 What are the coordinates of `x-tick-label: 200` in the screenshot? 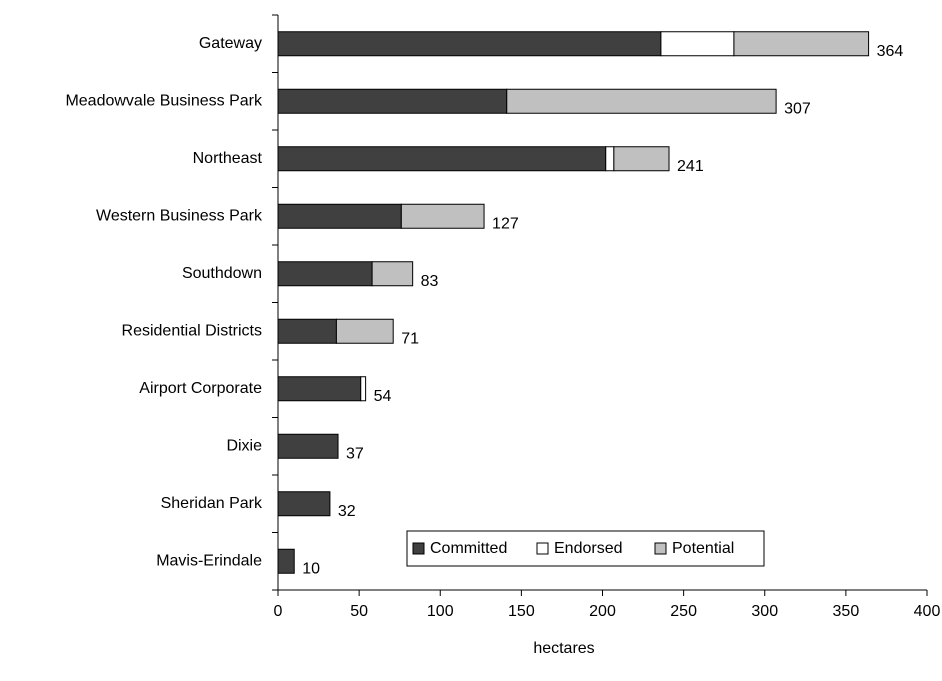 It's located at (602, 611).